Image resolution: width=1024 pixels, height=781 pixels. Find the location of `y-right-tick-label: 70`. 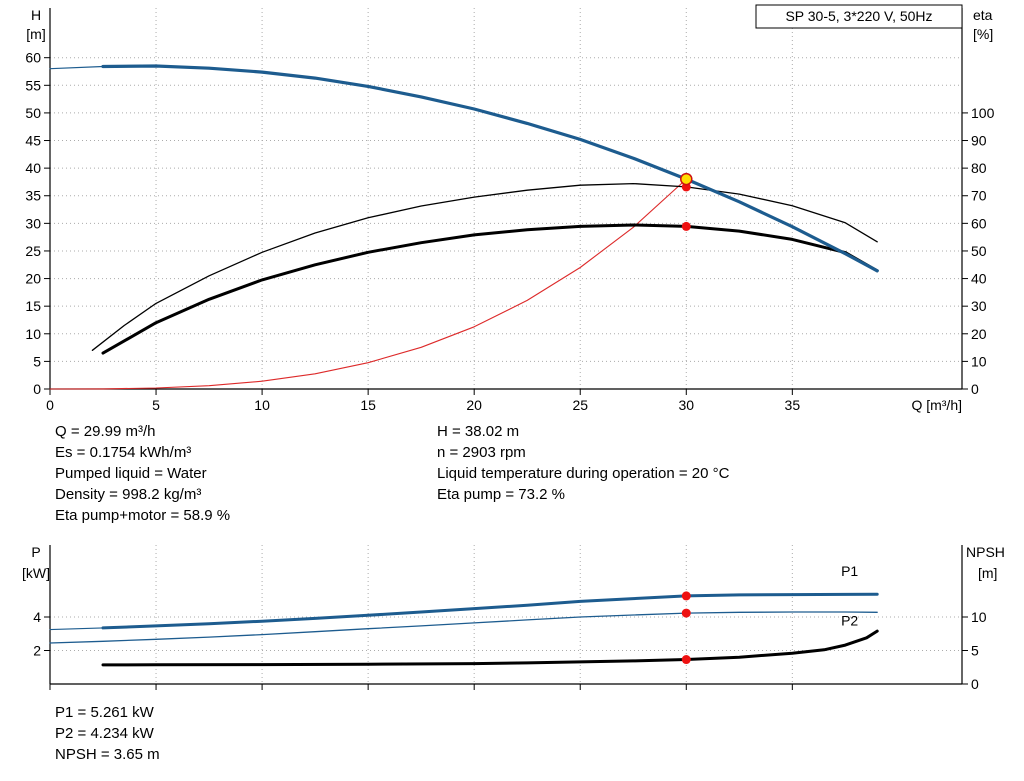

y-right-tick-label: 70 is located at coordinates (979, 196).